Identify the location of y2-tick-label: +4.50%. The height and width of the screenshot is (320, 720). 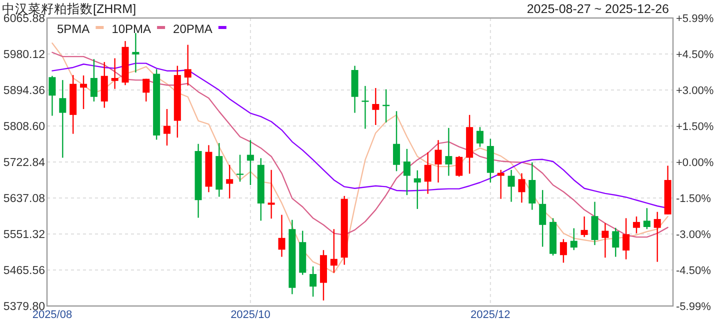
(695, 54).